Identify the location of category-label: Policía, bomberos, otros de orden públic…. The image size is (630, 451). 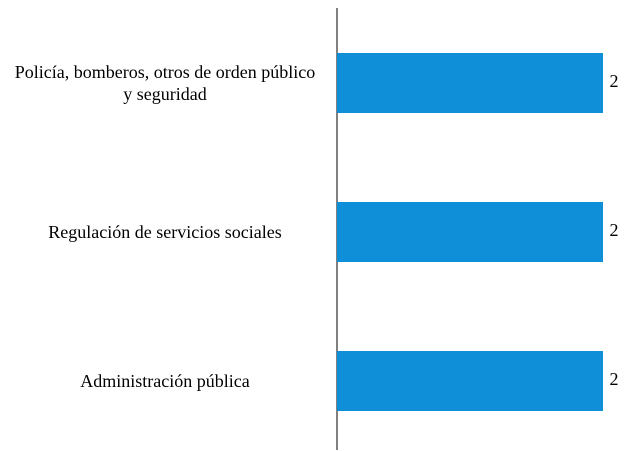
(165, 83).